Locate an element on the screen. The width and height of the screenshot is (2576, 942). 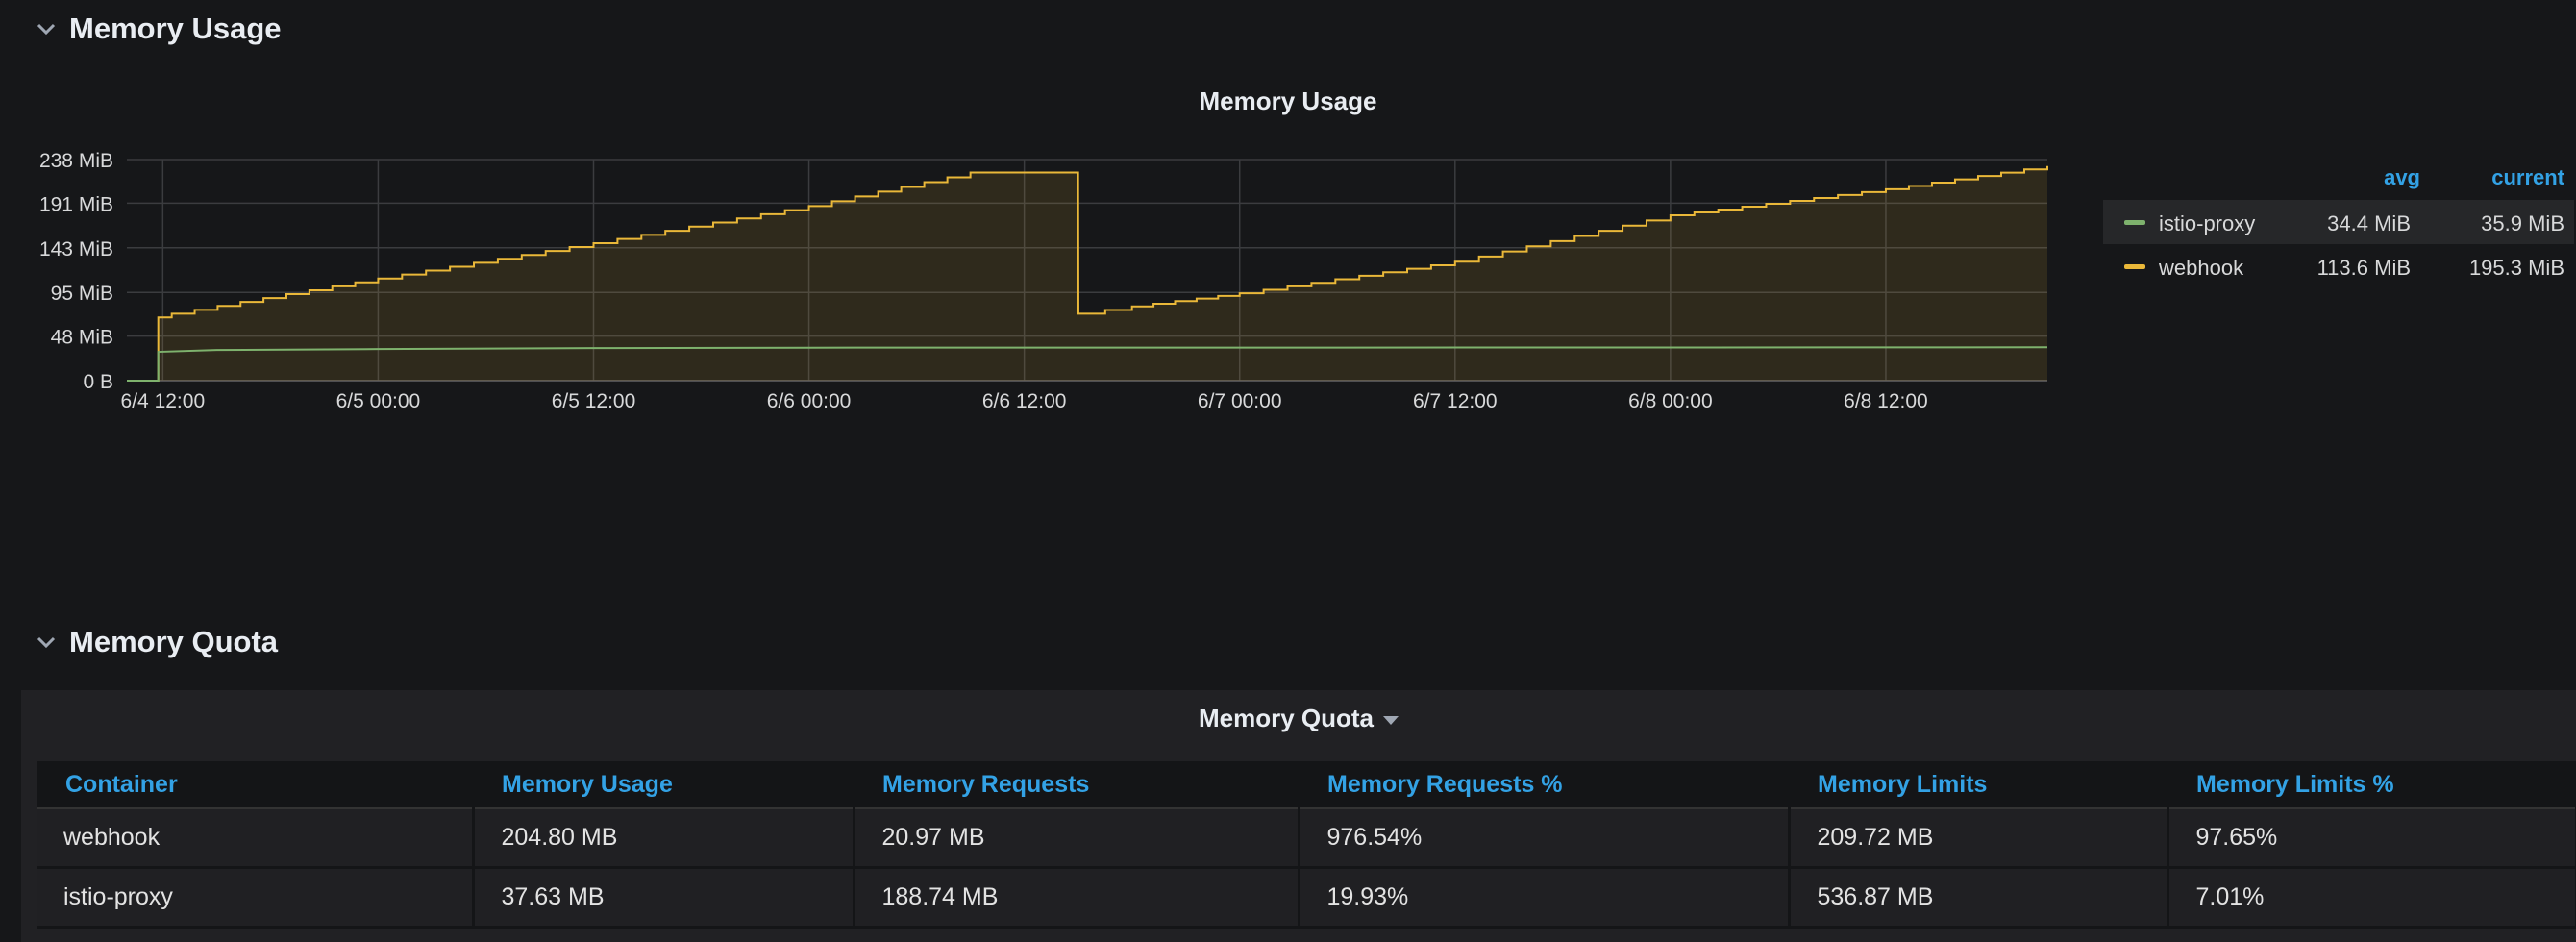
row-header-memory-usage: Memory Usage is located at coordinates (141, 29).